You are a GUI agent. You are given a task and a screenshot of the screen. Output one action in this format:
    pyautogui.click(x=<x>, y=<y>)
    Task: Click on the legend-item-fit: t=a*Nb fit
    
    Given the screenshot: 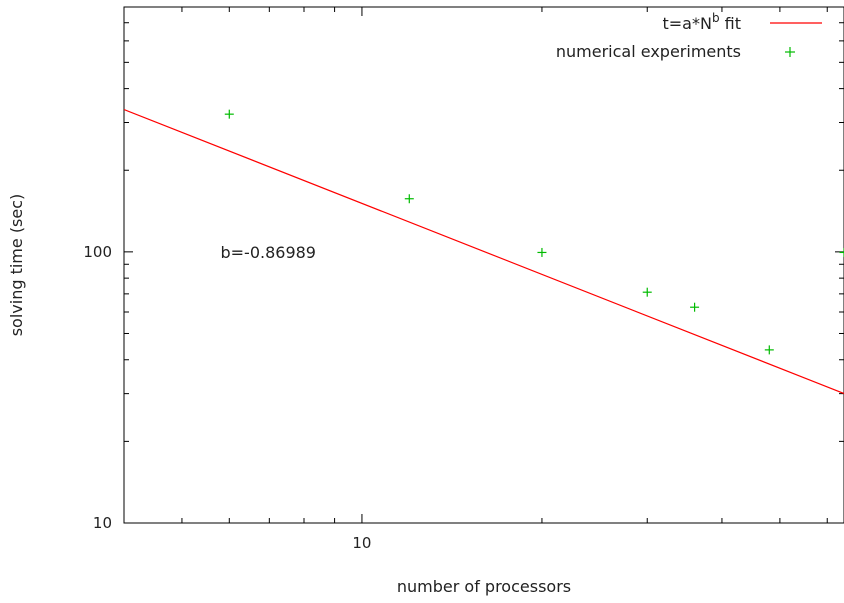 What is the action you would take?
    pyautogui.click(x=742, y=22)
    